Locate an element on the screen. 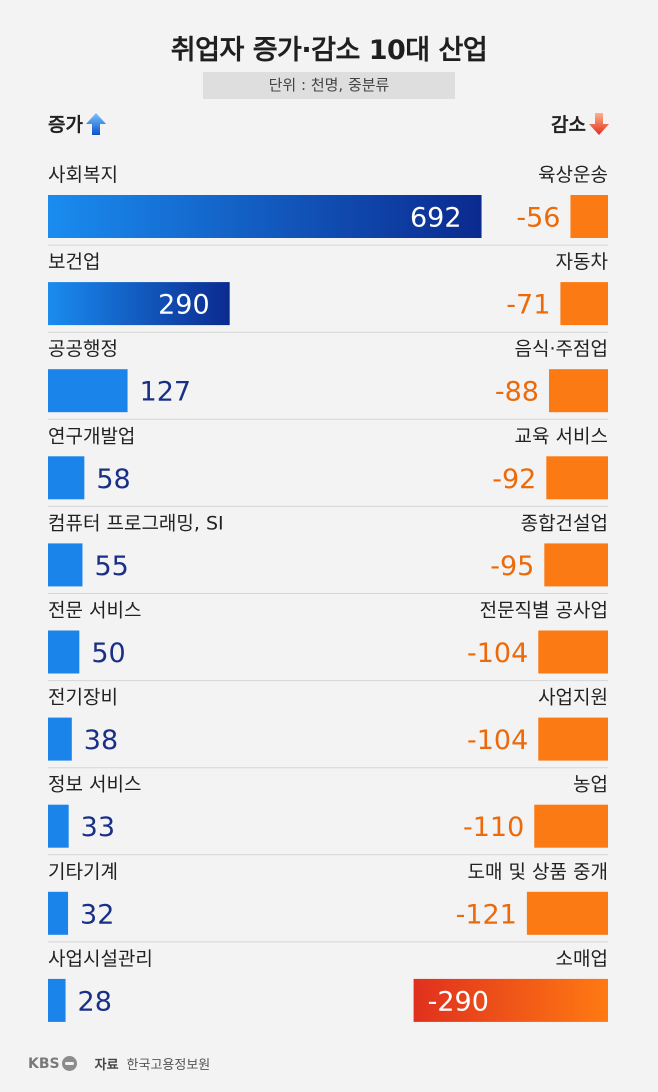 The image size is (658, 1092). decrease-category-label: 자동차 is located at coordinates (582, 262).